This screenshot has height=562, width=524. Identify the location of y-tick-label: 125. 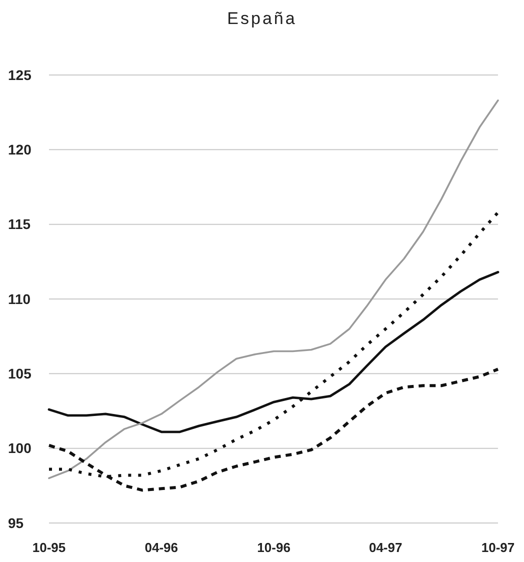
(20, 74).